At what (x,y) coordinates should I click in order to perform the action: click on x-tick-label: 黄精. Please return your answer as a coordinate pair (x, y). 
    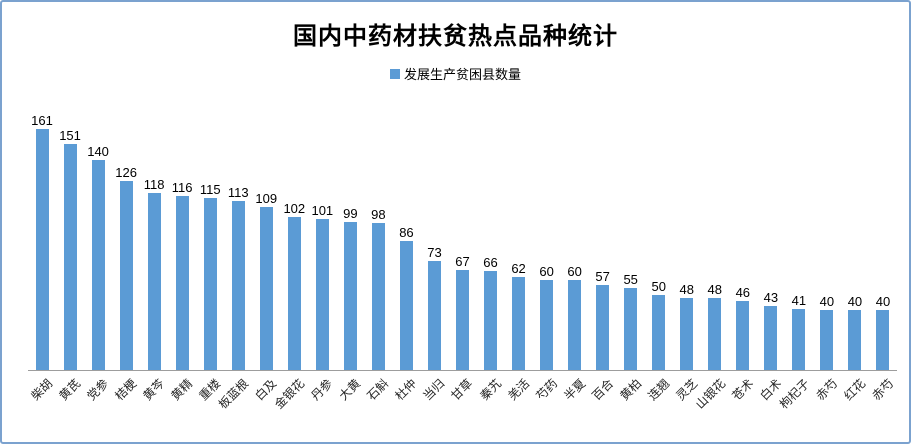
    Looking at the image, I should click on (182, 390).